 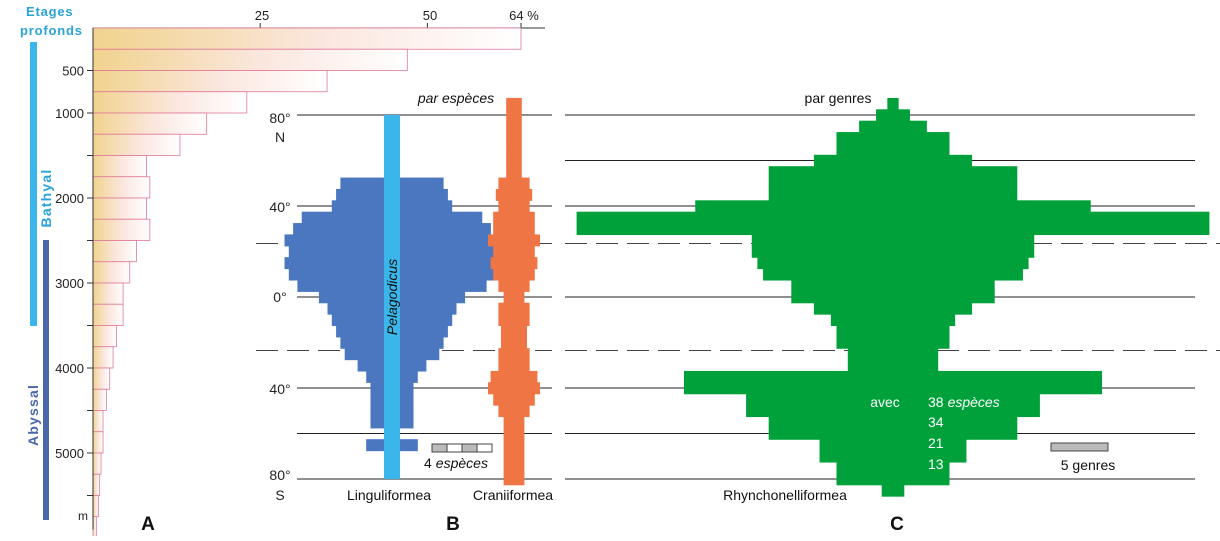 I want to click on annotation-count-13: 13, so click(x=936, y=464).